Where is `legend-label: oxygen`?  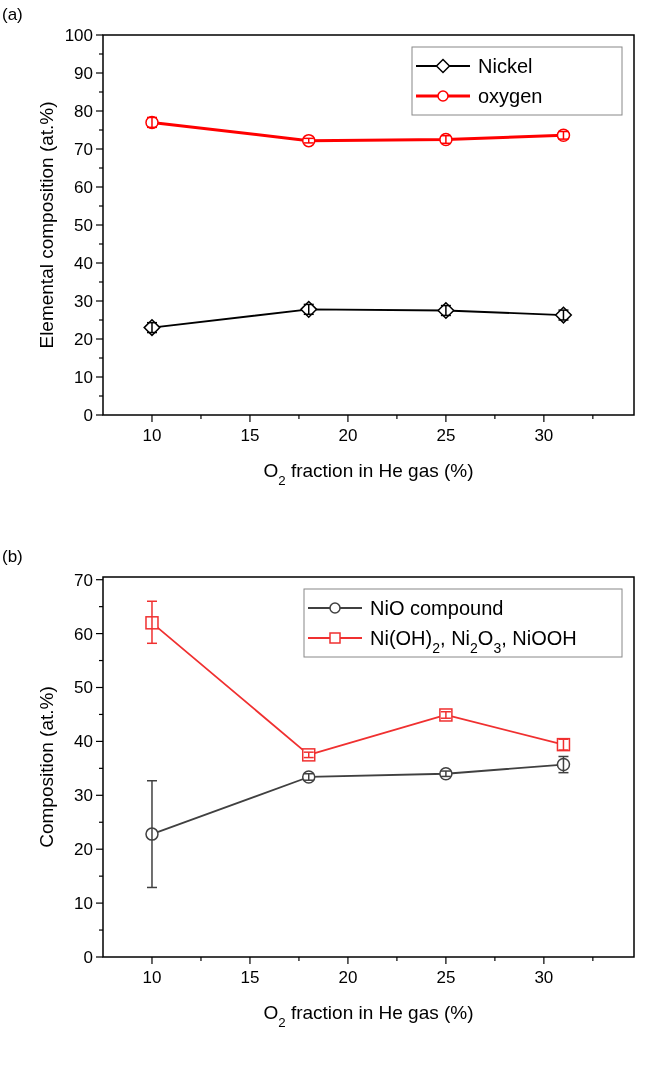
legend-label: oxygen is located at coordinates (510, 96).